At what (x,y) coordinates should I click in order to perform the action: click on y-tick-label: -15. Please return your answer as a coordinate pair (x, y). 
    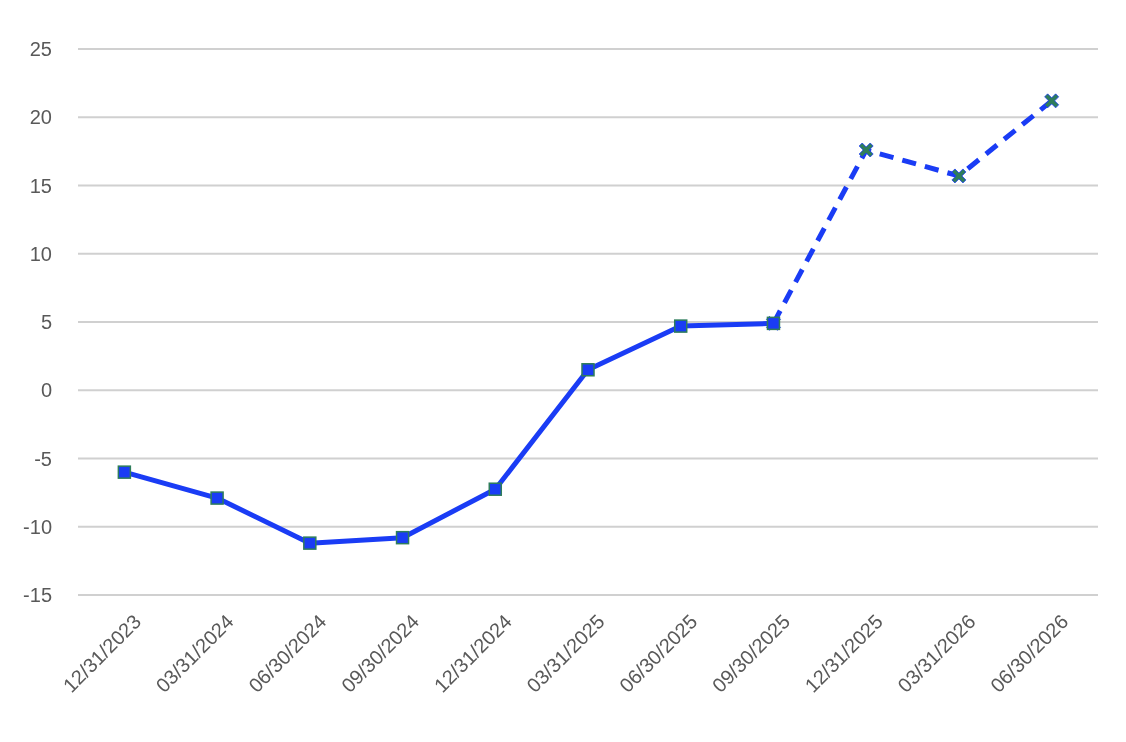
    Looking at the image, I should click on (37, 595).